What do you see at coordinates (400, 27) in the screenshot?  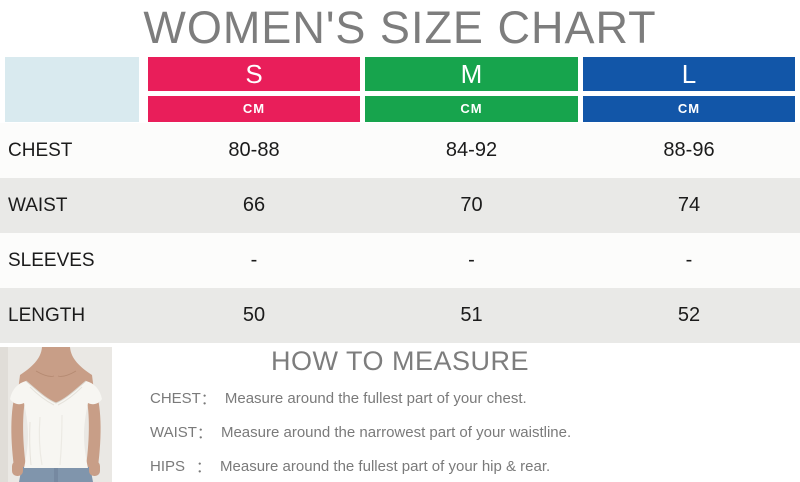 I see `page-title: WOMEN'S SIZE CHART` at bounding box center [400, 27].